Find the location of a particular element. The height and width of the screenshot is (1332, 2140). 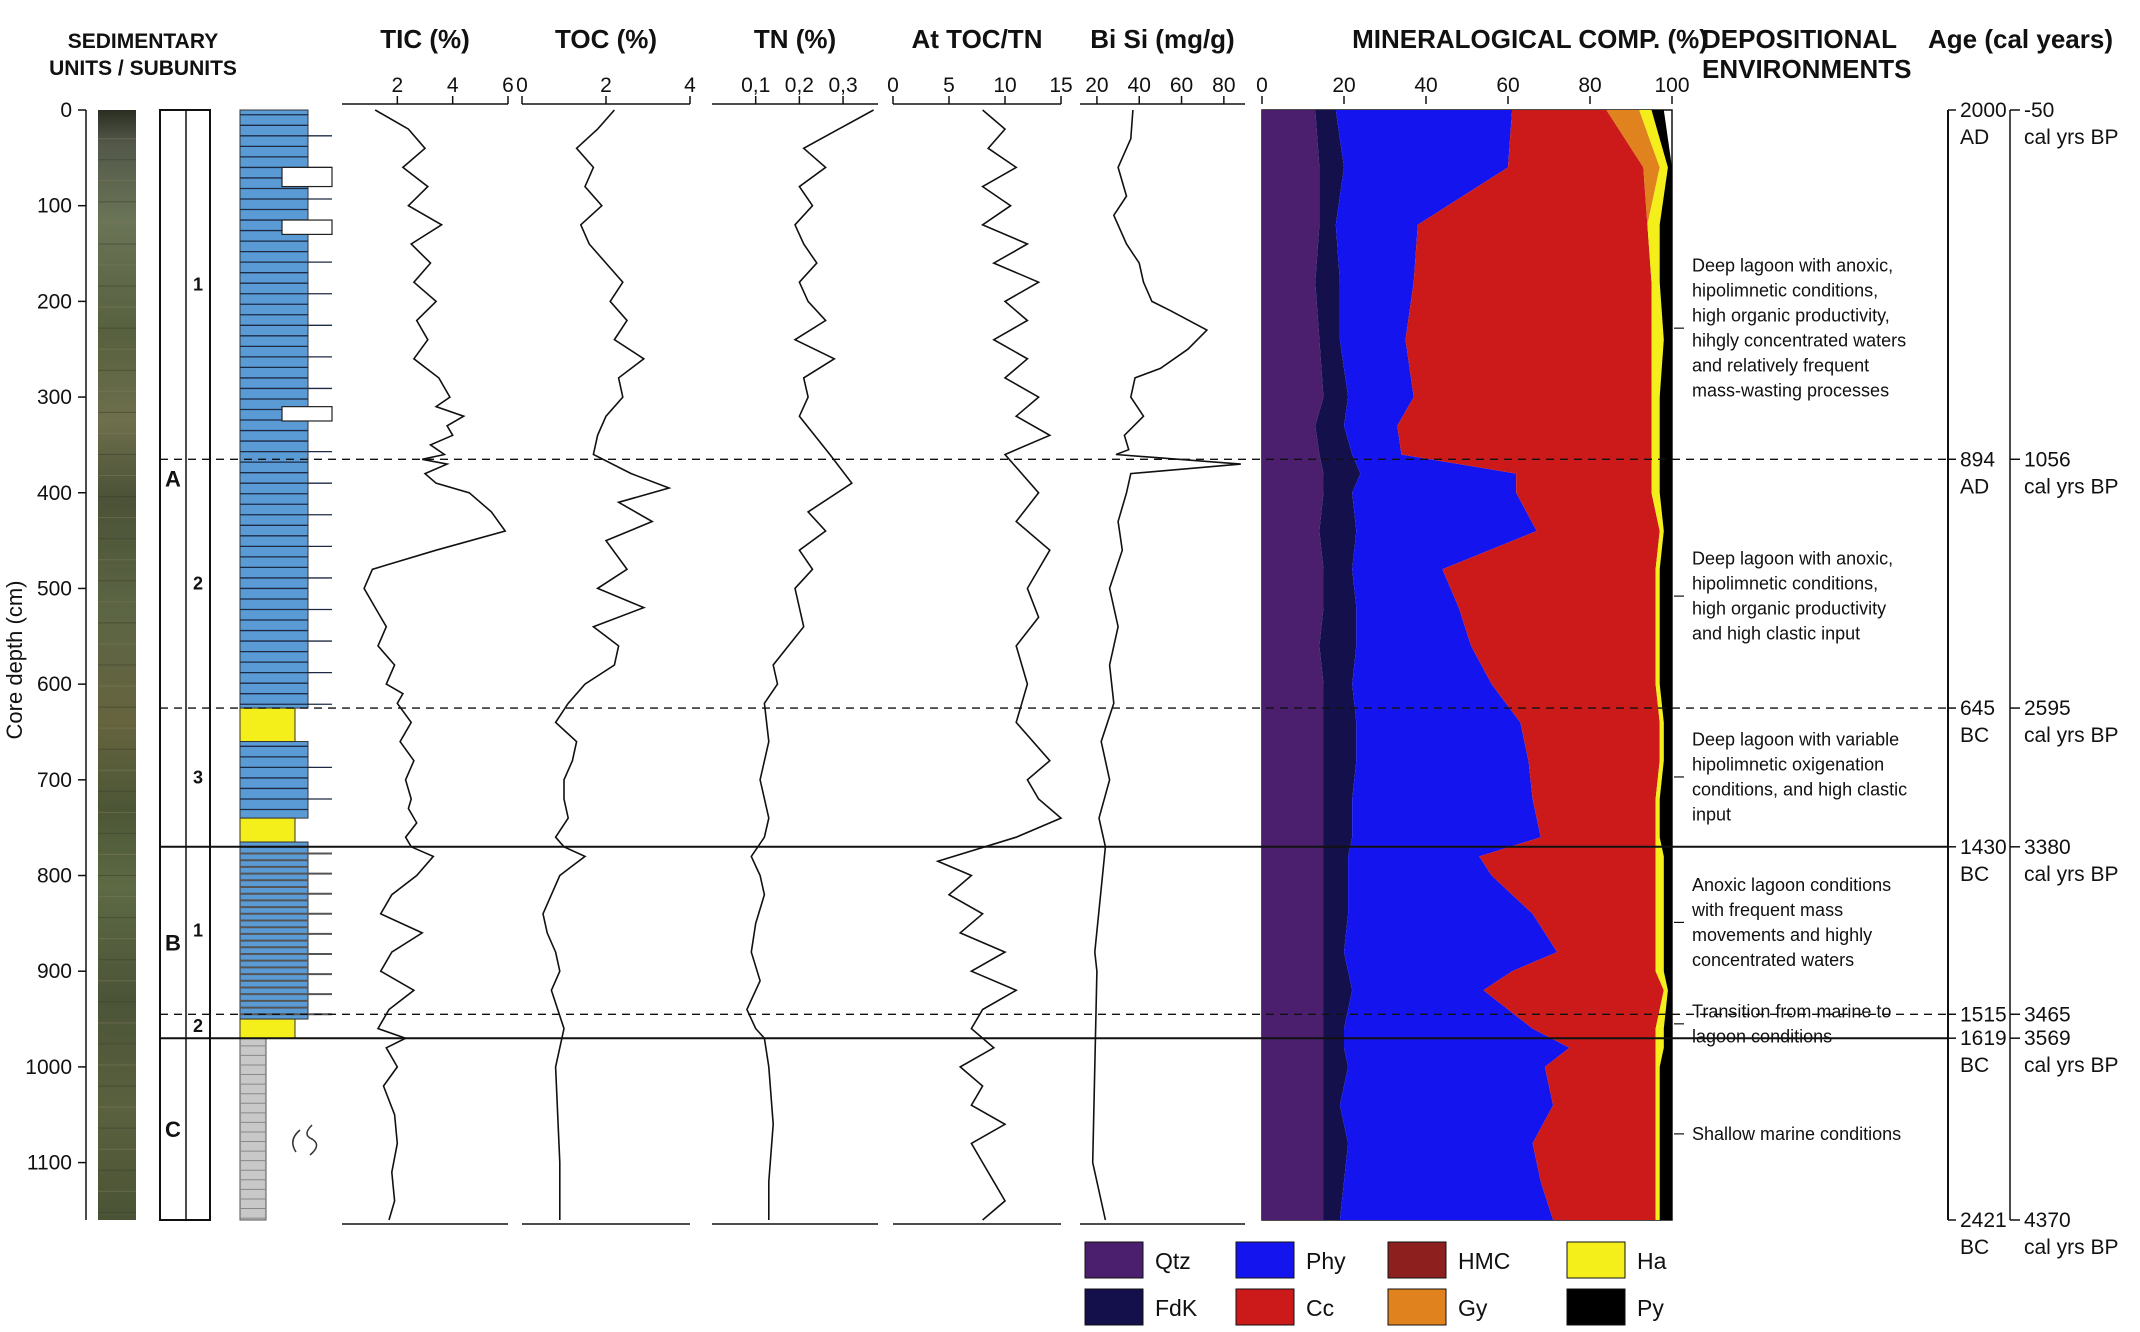

proxy-title: TOC (%) is located at coordinates (606, 39).